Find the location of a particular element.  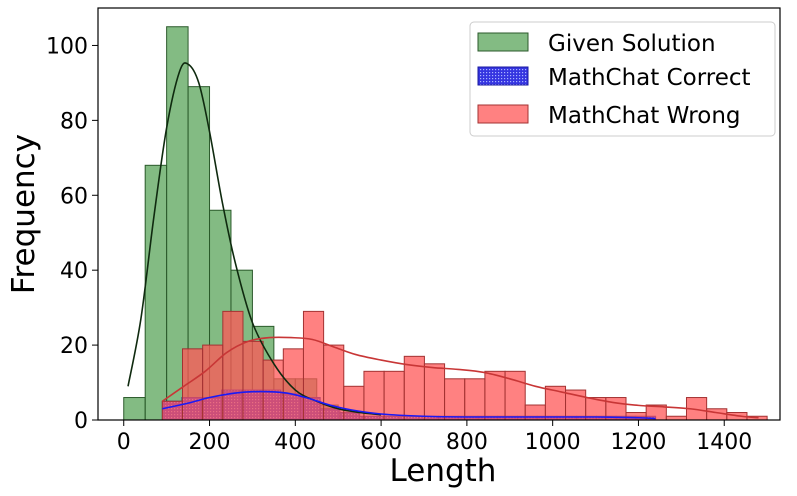

x-tick-label: 600 is located at coordinates (381, 442).